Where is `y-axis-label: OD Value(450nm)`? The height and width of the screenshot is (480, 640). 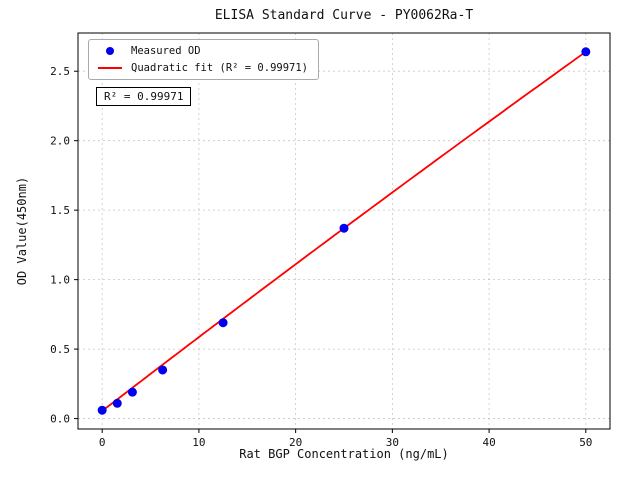
y-axis-label: OD Value(450nm) is located at coordinates (22, 231).